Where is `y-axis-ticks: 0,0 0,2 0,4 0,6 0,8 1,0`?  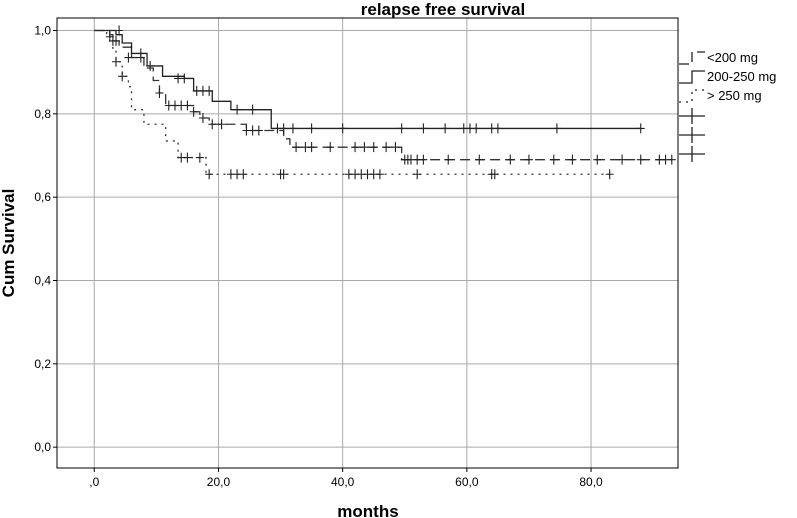
y-axis-ticks: 0,0 0,2 0,4 0,6 0,8 1,0 is located at coordinates (45, 239).